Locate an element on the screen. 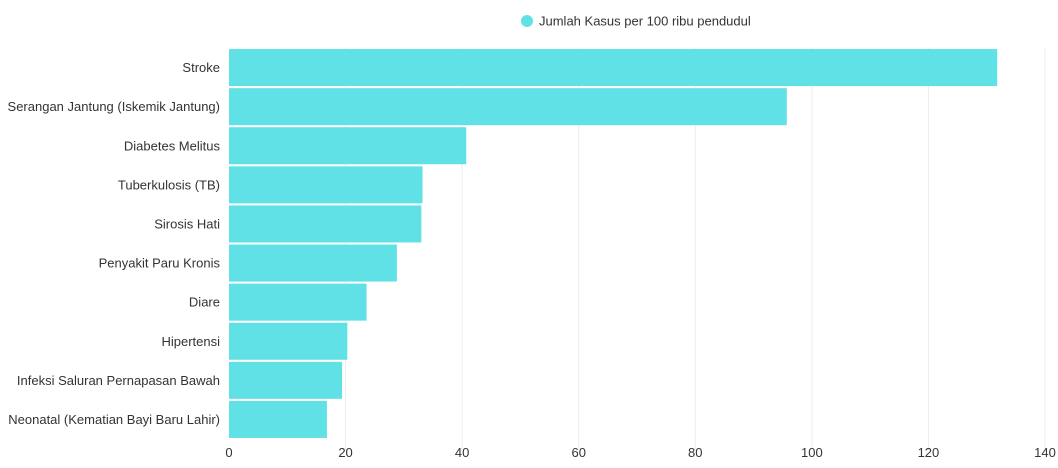 Image resolution: width=1058 pixels, height=468 pixels. x-tick-label: 20 is located at coordinates (345, 452).